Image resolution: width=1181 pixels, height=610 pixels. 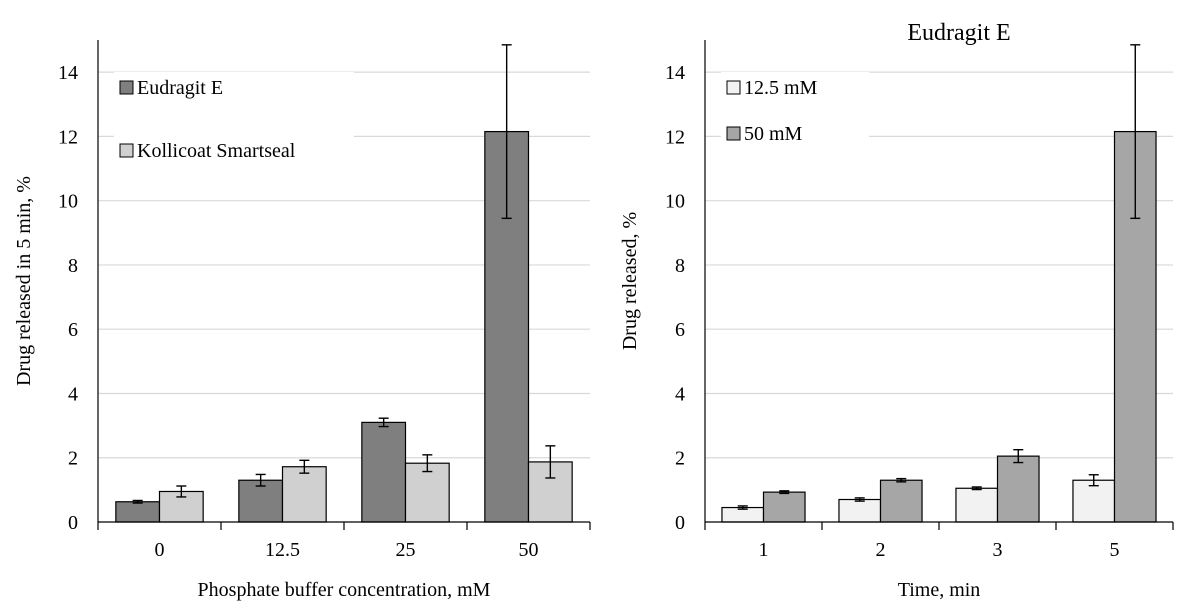 What do you see at coordinates (529, 550) in the screenshot?
I see `x-tick-label: 50` at bounding box center [529, 550].